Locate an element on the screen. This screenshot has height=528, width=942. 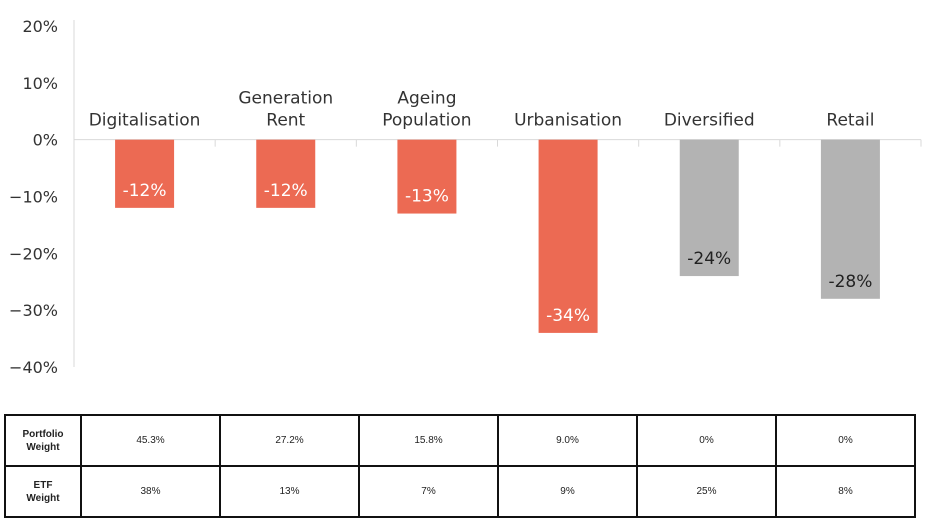
table-cell: 15.8% is located at coordinates (428, 440).